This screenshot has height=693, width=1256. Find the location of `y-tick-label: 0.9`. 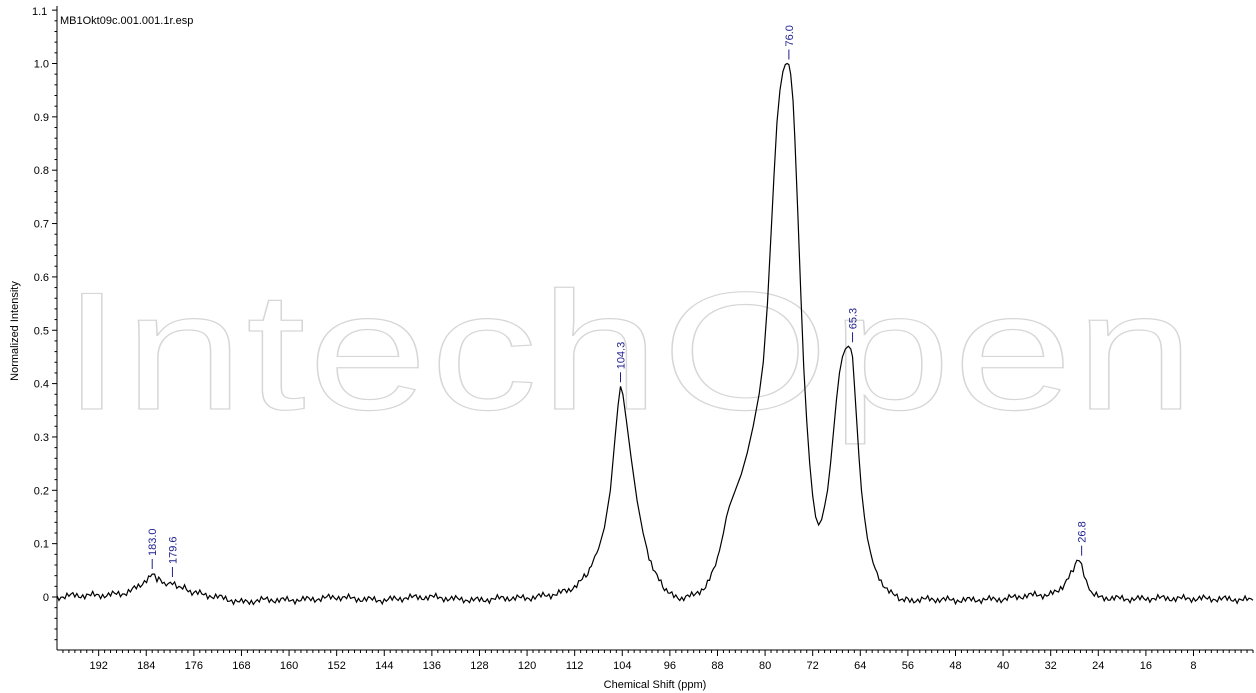

y-tick-label: 0.9 is located at coordinates (41, 118).